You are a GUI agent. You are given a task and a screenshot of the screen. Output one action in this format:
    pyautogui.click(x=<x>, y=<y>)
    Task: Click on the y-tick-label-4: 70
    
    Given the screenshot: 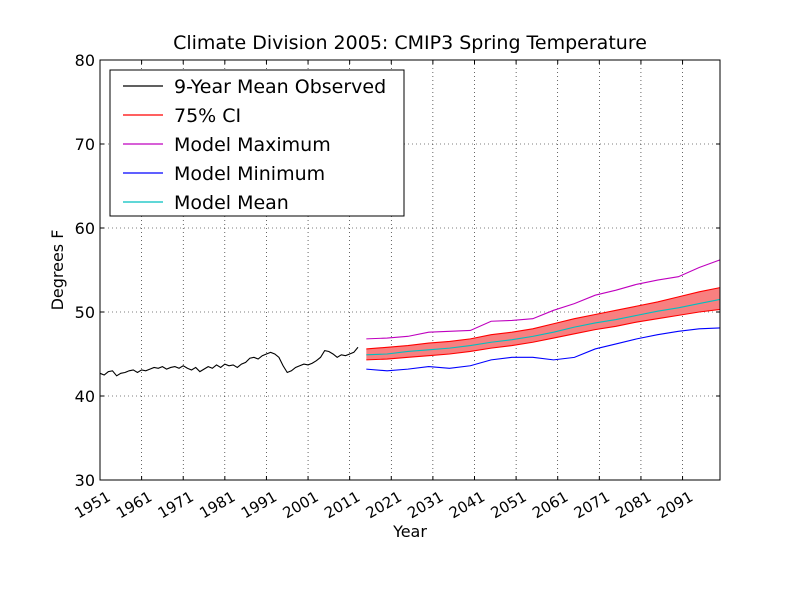 What is the action you would take?
    pyautogui.click(x=85, y=144)
    